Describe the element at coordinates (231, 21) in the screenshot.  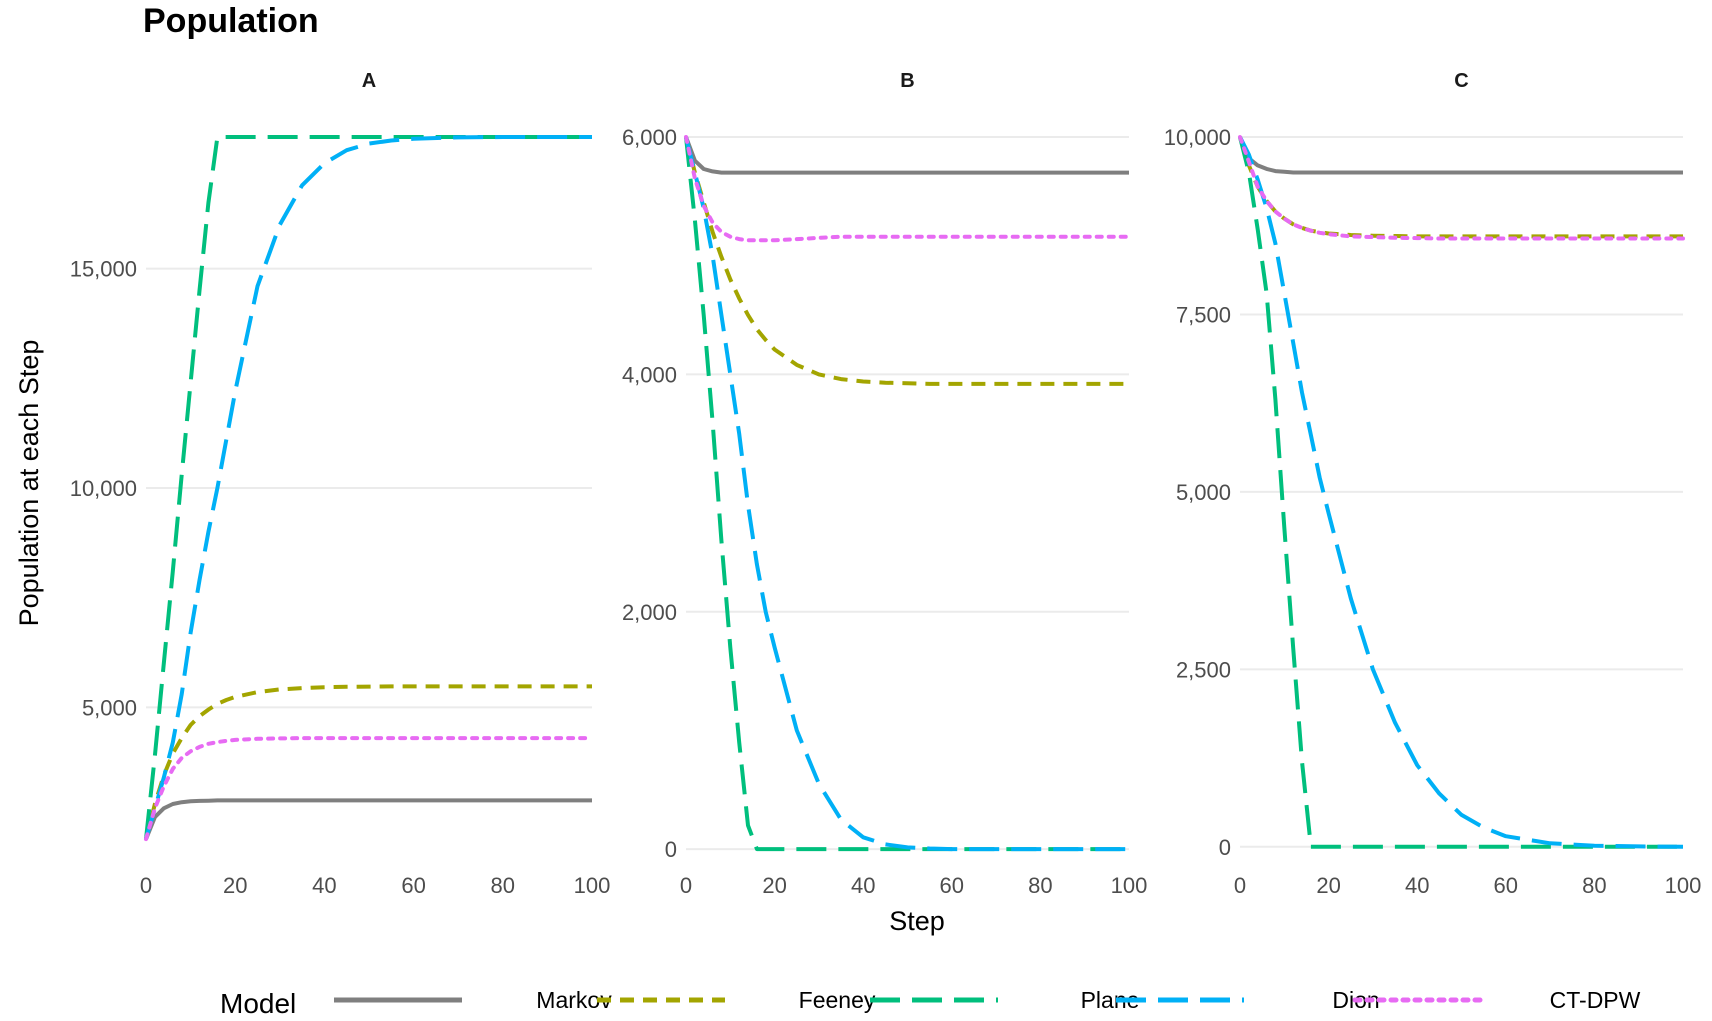
I see `chart-title: Population` at that location.